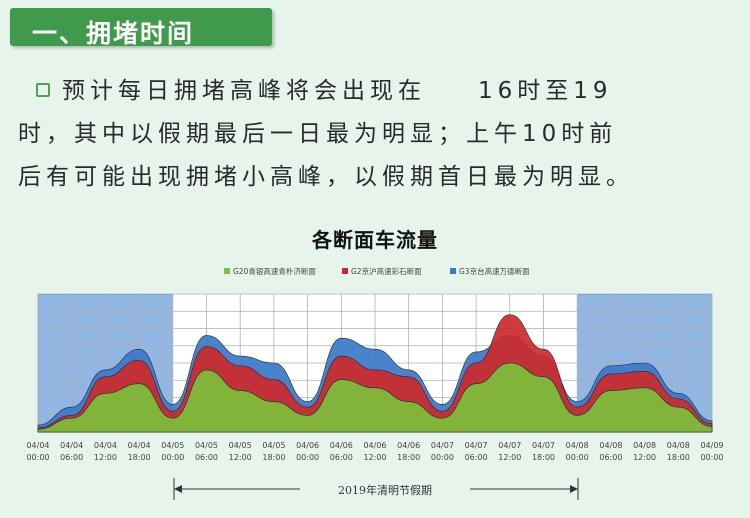 The image size is (750, 518). I want to click on square-bullet-icon, so click(43, 90).